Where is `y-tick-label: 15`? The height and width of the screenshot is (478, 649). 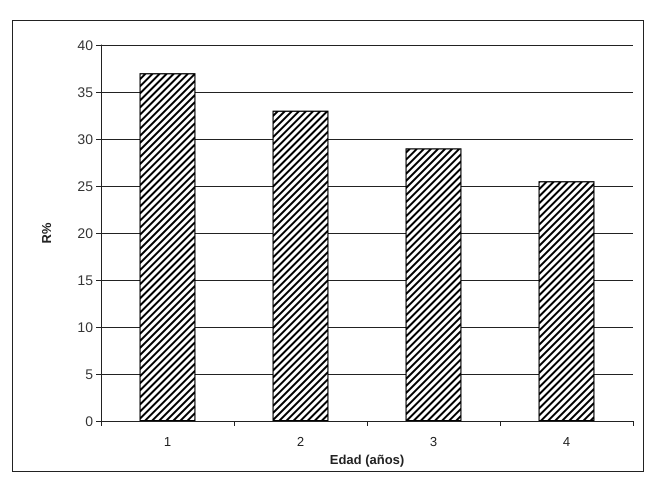 y-tick-label: 15 is located at coordinates (85, 280).